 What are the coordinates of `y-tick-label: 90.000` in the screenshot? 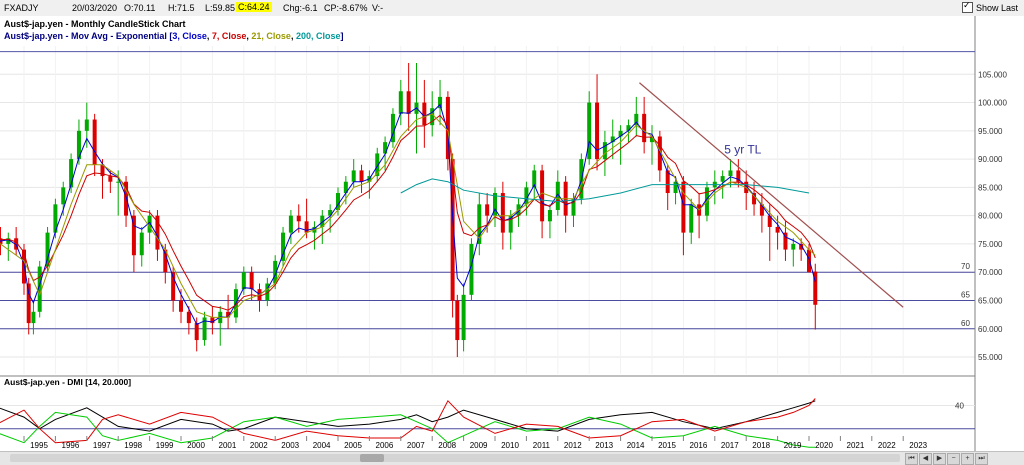 It's located at (990, 159).